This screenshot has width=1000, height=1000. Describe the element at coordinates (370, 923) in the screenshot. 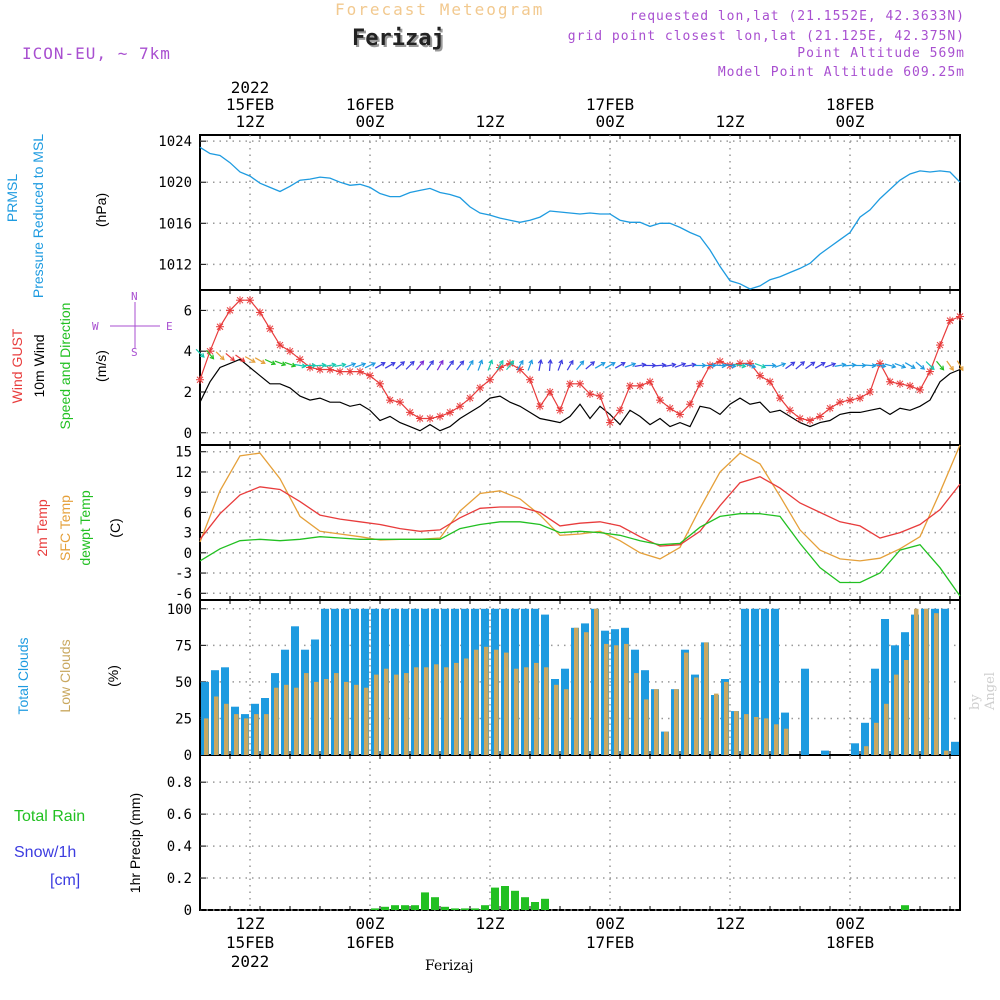

I see `bottom-time-label: 00Z` at that location.